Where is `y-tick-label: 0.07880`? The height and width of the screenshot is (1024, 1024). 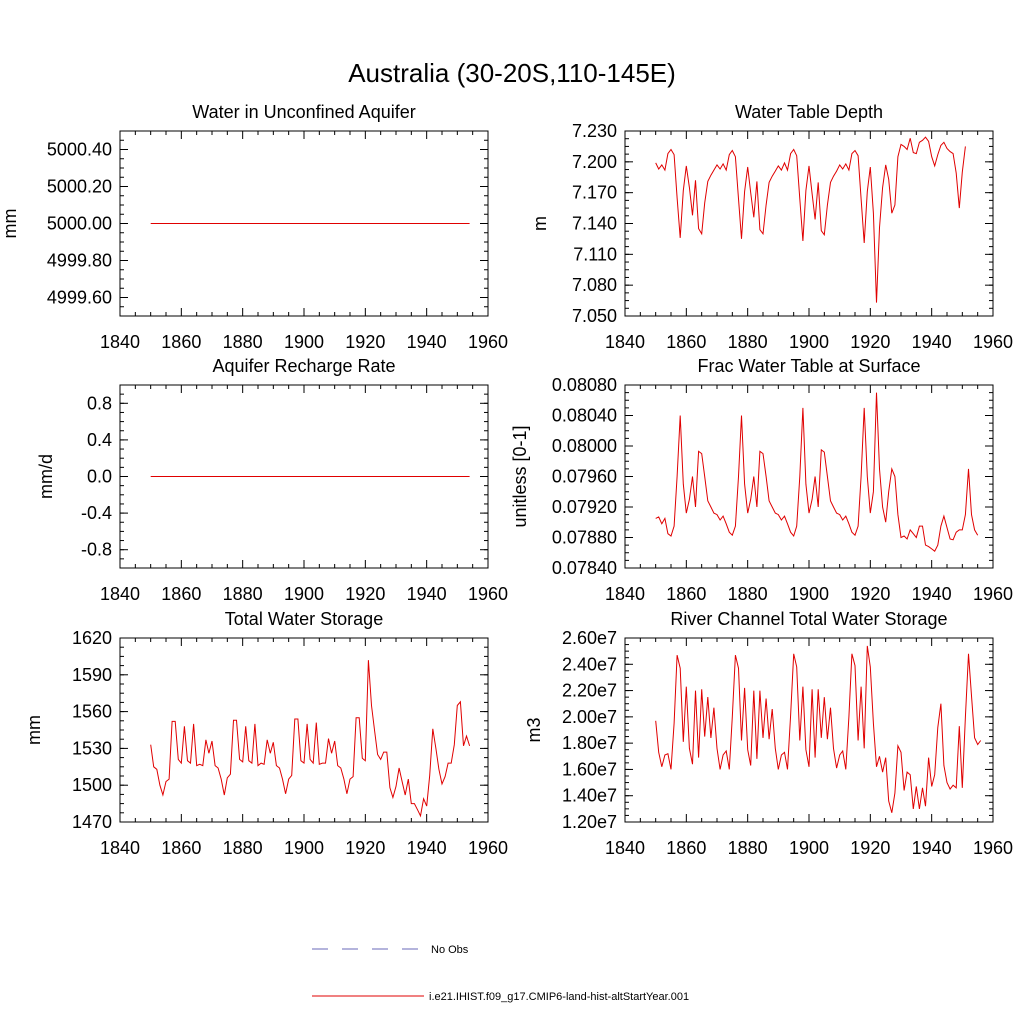 y-tick-label: 0.07880 is located at coordinates (584, 538).